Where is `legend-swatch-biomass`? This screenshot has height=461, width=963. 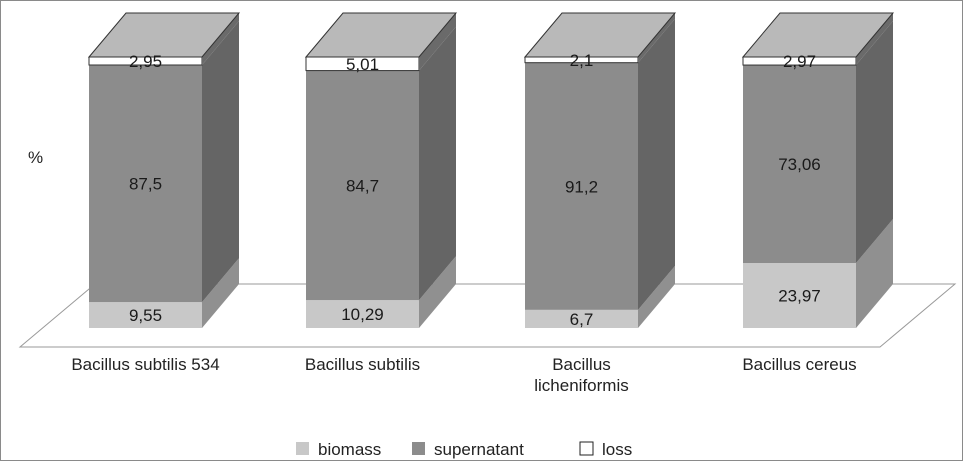 legend-swatch-biomass is located at coordinates (302, 448).